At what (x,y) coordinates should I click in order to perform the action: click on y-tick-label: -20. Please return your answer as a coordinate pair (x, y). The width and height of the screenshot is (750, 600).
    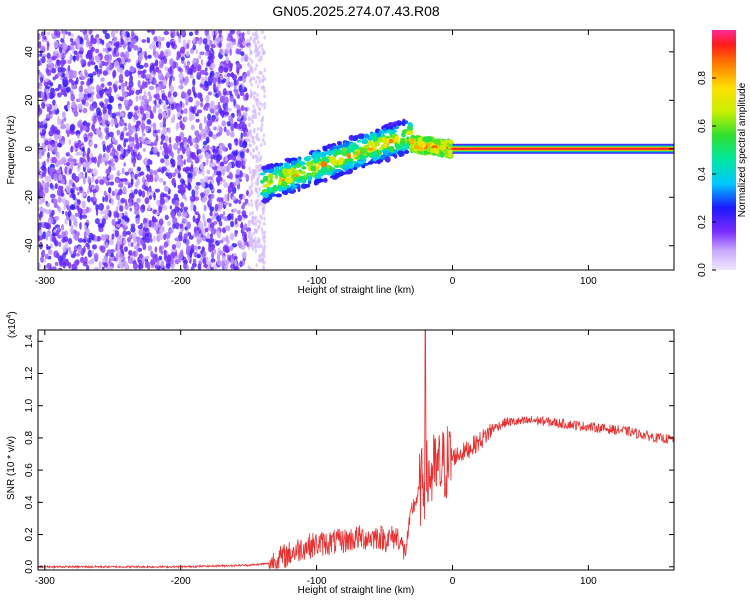
    Looking at the image, I should click on (29, 197).